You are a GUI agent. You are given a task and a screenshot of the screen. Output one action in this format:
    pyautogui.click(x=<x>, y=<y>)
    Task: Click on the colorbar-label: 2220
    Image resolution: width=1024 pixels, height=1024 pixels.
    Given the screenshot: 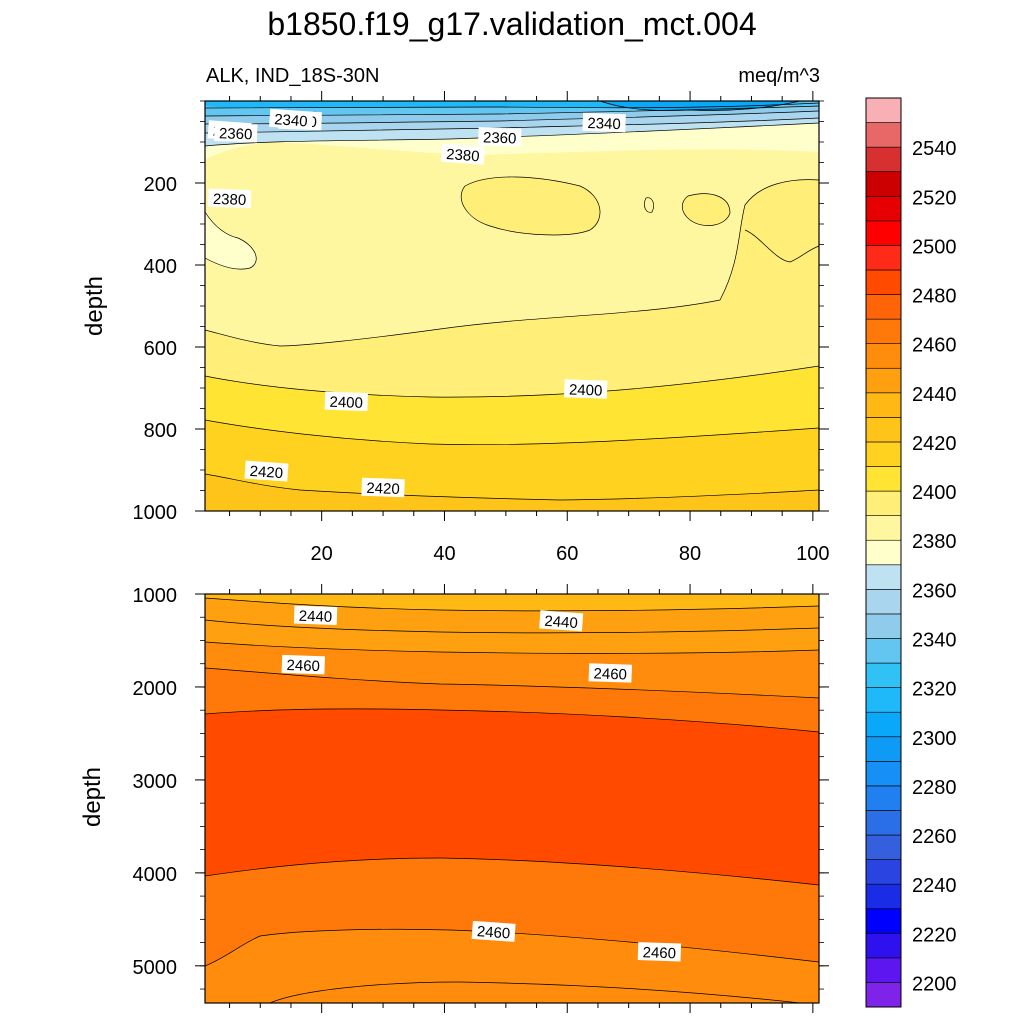 What is the action you would take?
    pyautogui.click(x=934, y=935)
    